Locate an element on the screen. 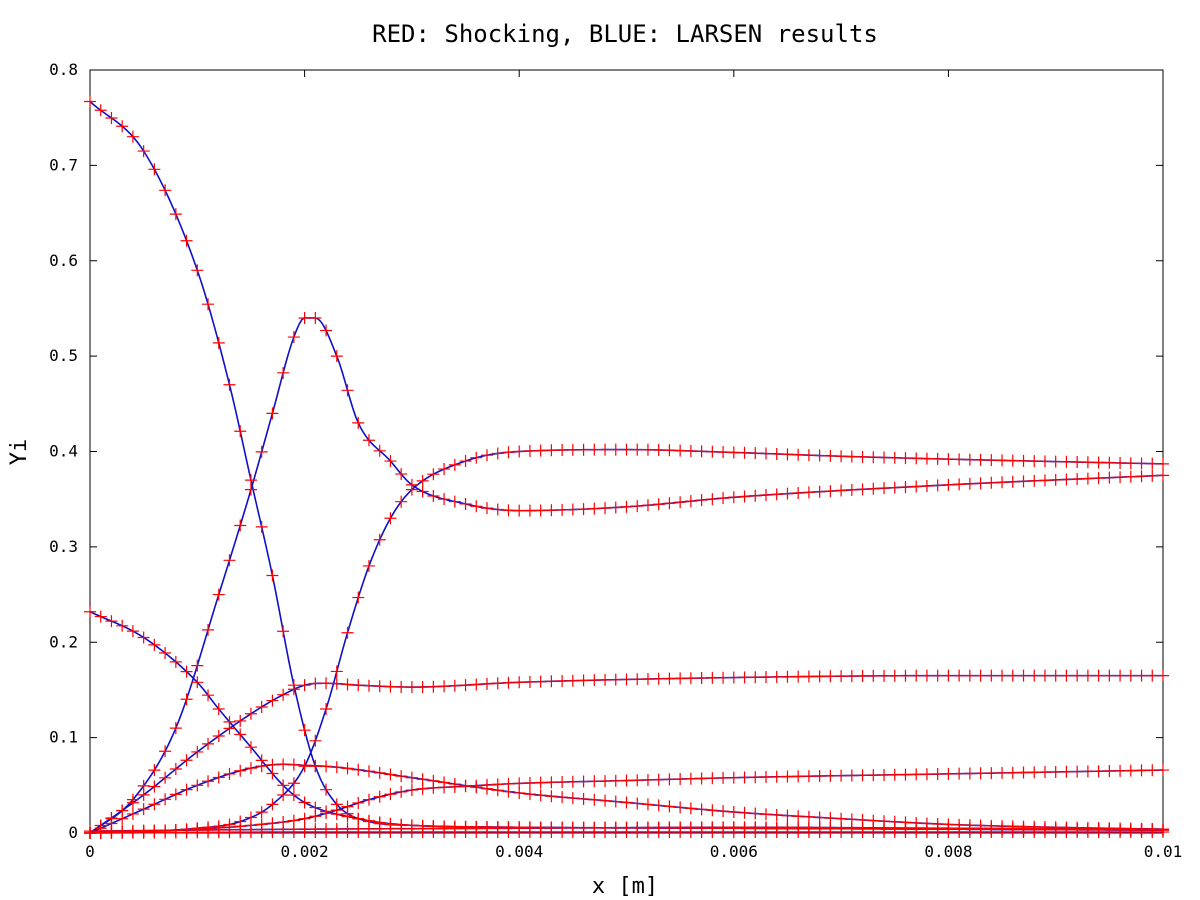 This screenshot has width=1200, height=900. y-tick-label: 0 is located at coordinates (73, 832).